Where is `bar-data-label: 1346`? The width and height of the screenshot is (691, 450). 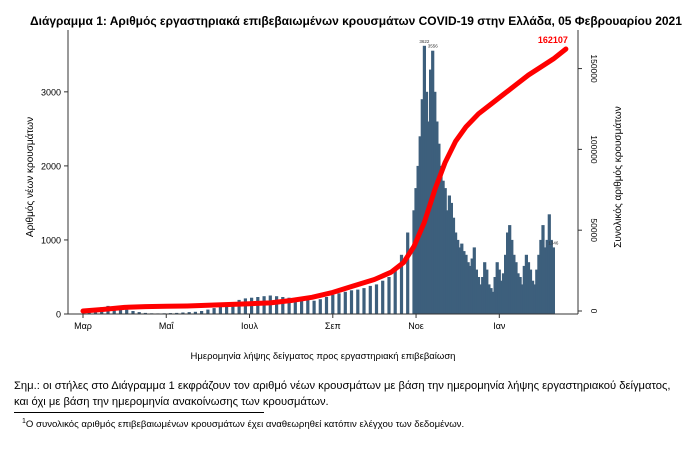 bar-data-label: 1346 is located at coordinates (553, 242).